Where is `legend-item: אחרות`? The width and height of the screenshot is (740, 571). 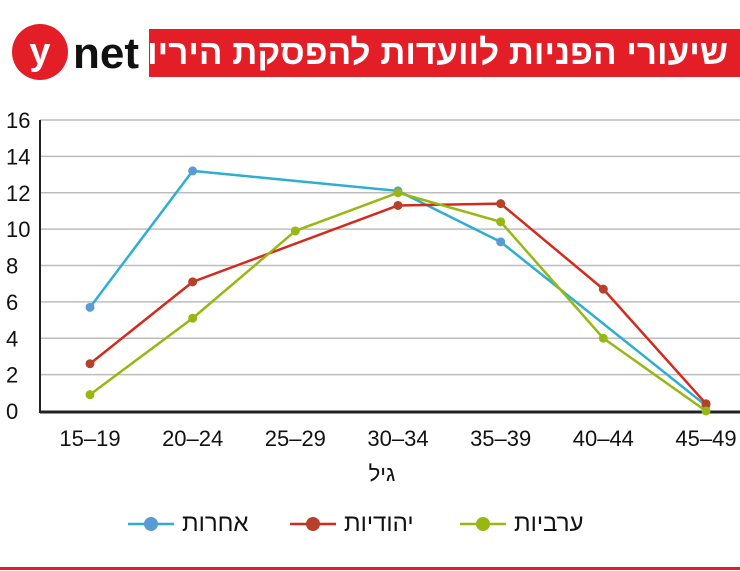
legend-item: אחרות is located at coordinates (188, 524).